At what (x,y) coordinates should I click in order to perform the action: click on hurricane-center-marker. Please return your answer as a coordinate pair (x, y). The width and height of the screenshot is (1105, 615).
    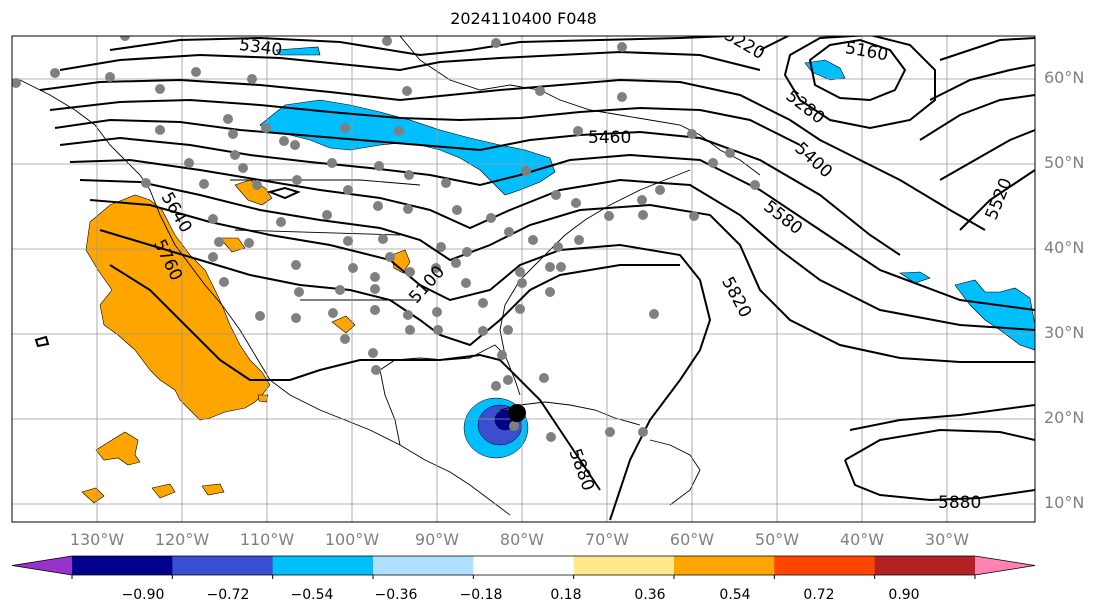
    Looking at the image, I should click on (517, 413).